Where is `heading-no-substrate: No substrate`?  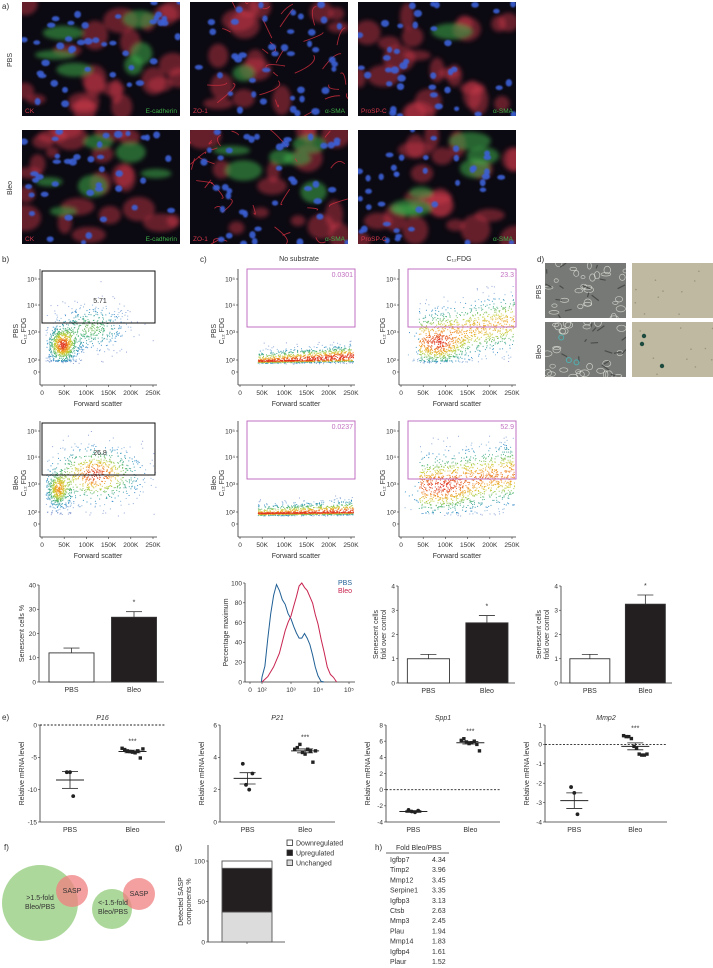
heading-no-substrate: No substrate is located at coordinates (299, 259).